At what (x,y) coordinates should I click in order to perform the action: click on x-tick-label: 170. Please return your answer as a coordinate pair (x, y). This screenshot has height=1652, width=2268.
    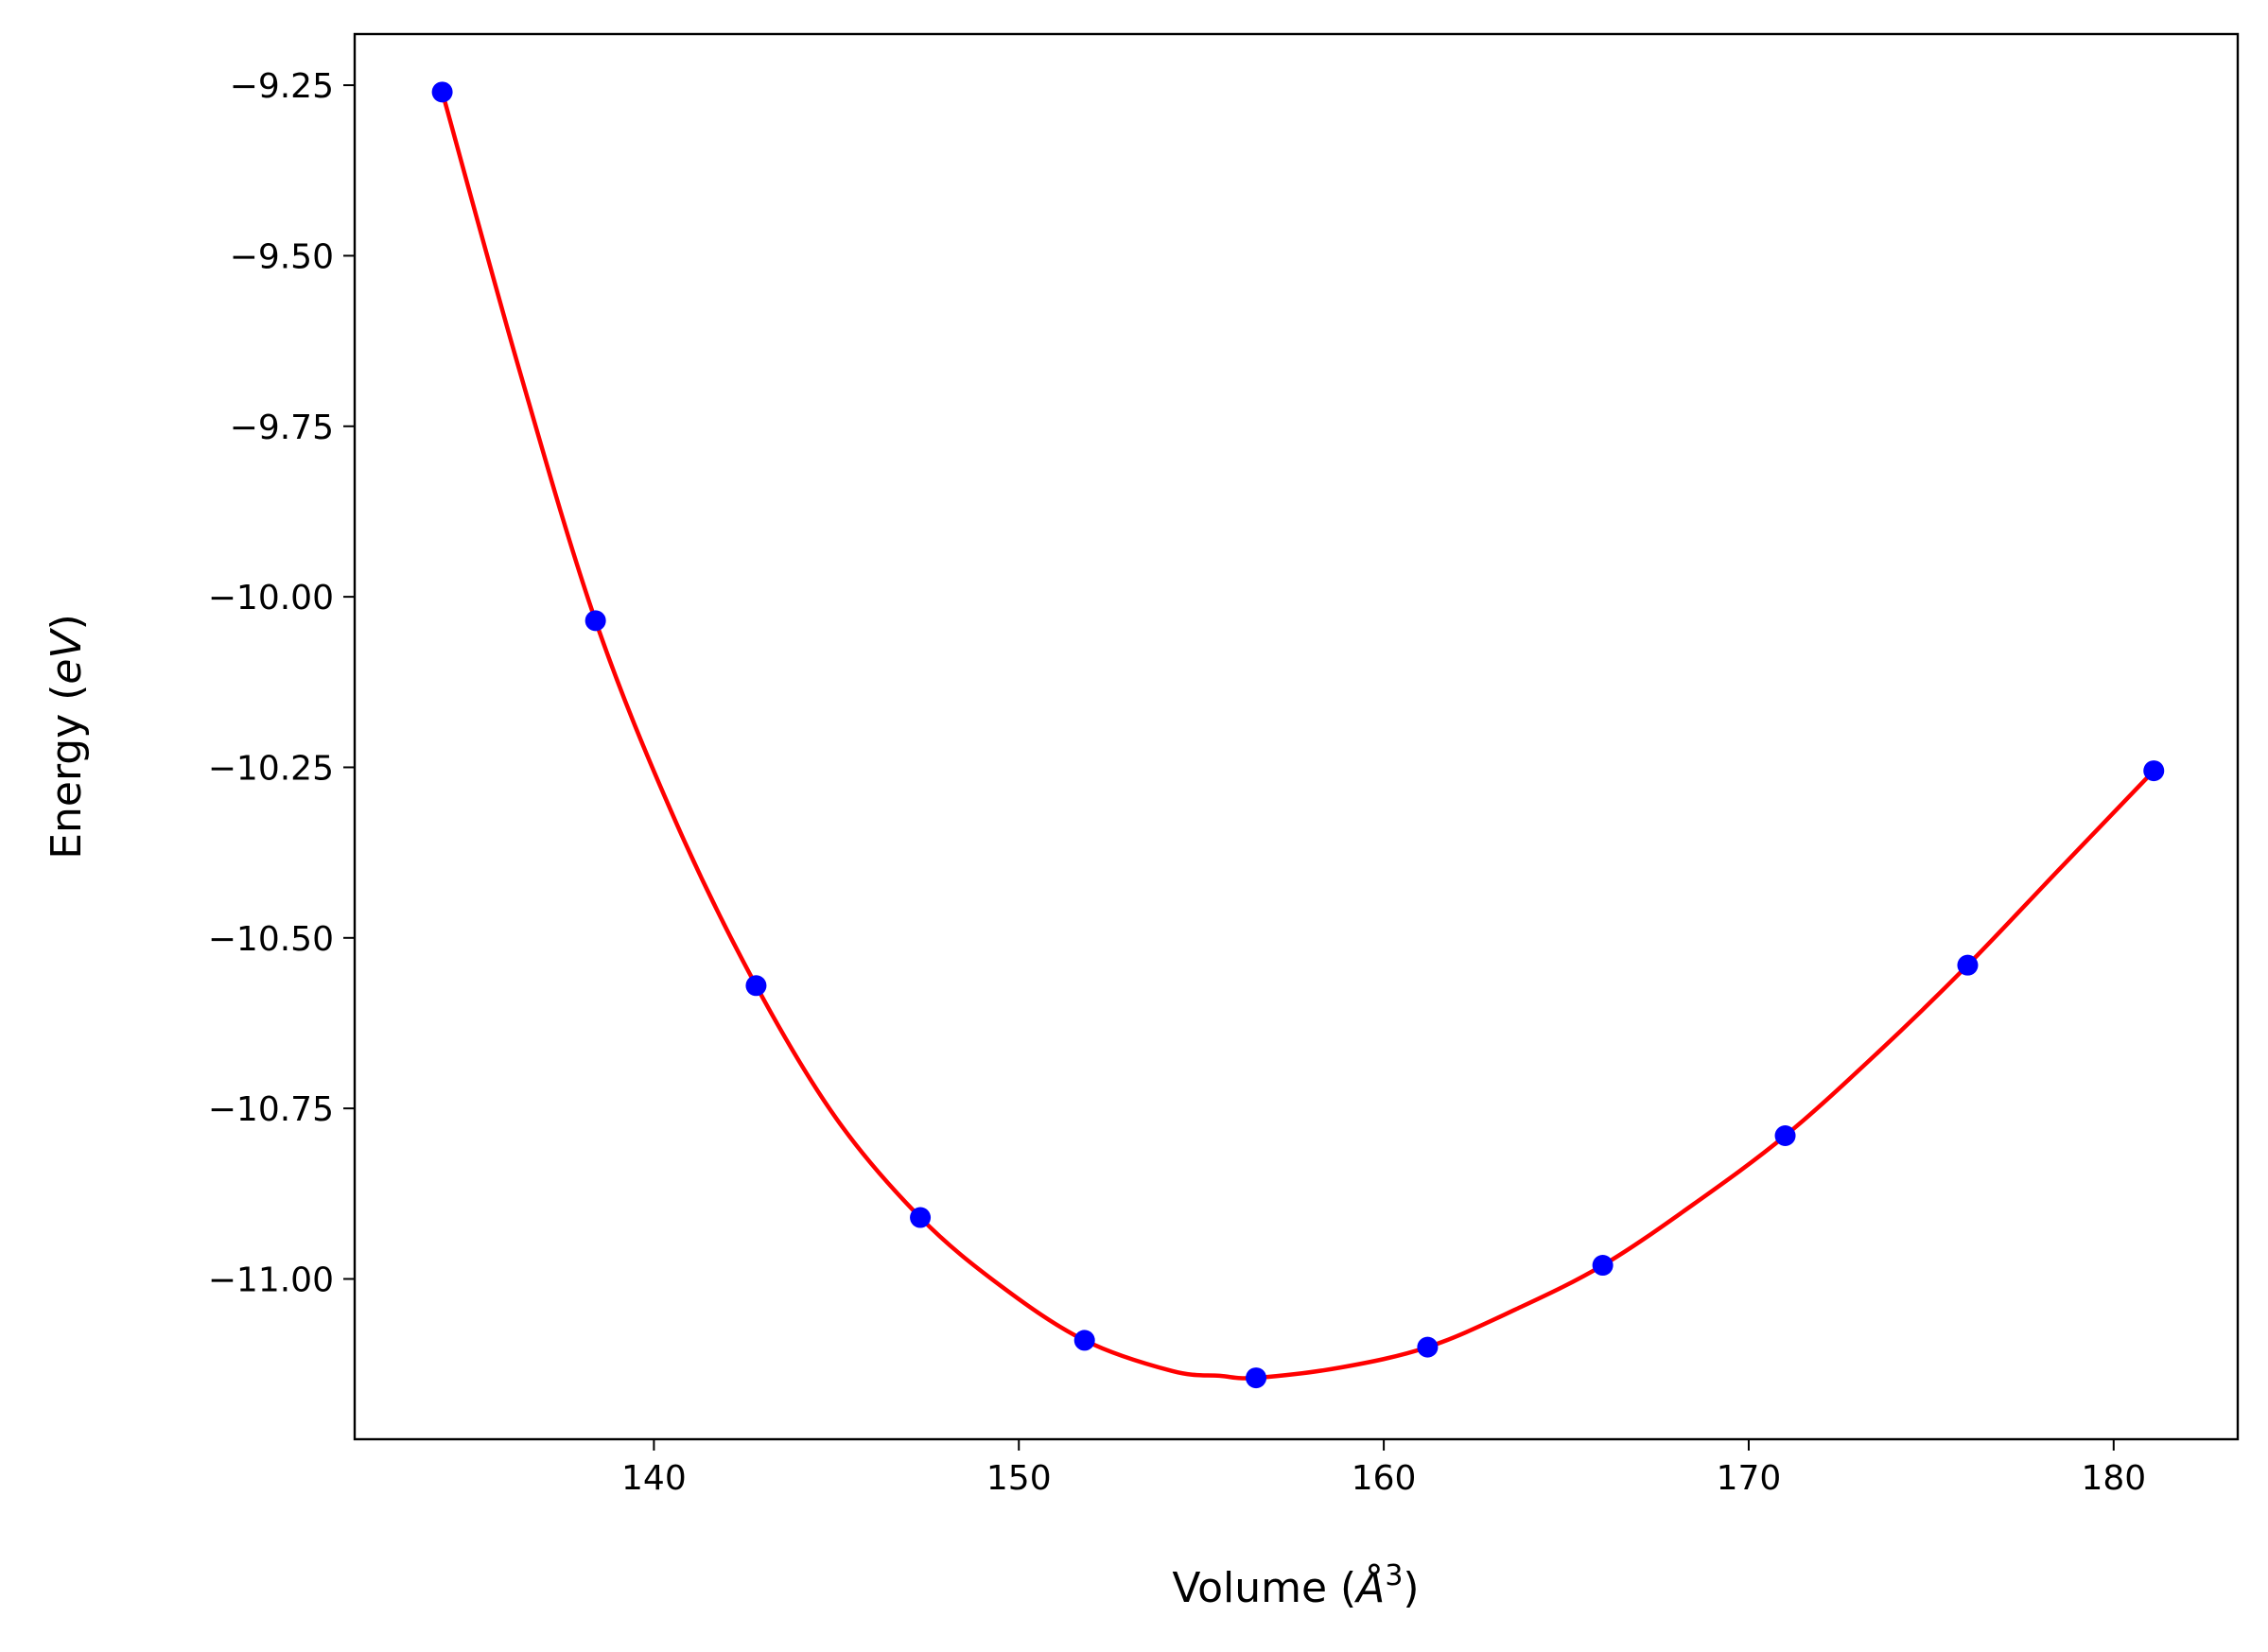
    Looking at the image, I should click on (1749, 1478).